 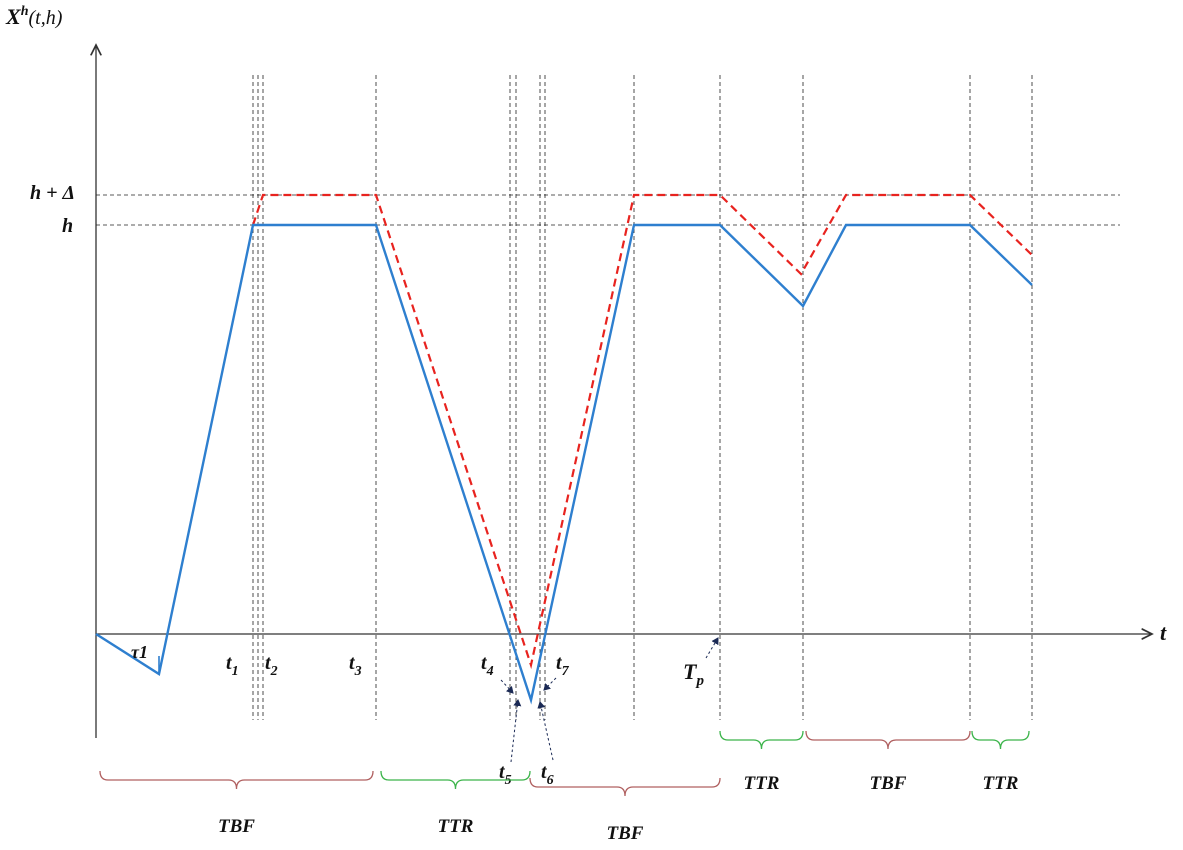 I want to click on t3-label: t3, so click(x=355, y=665).